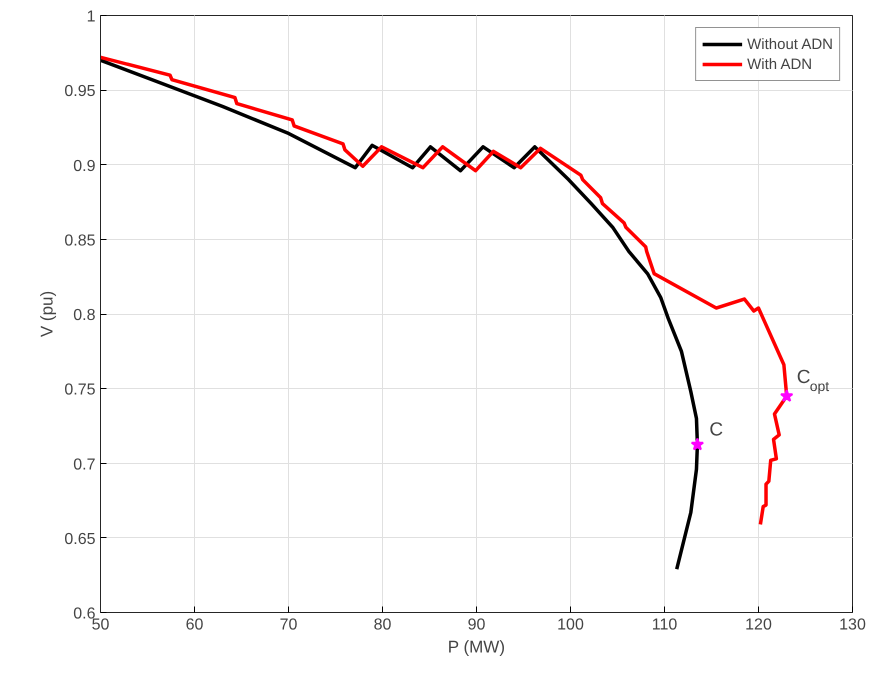 The width and height of the screenshot is (872, 684). Describe the element at coordinates (46, 314) in the screenshot. I see `y-axis-title: V (pu)` at that location.